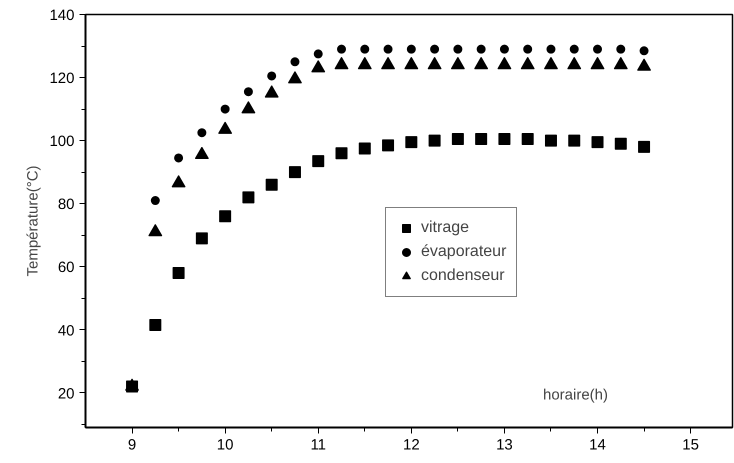  I want to click on x-tick-label: 15, so click(690, 445).